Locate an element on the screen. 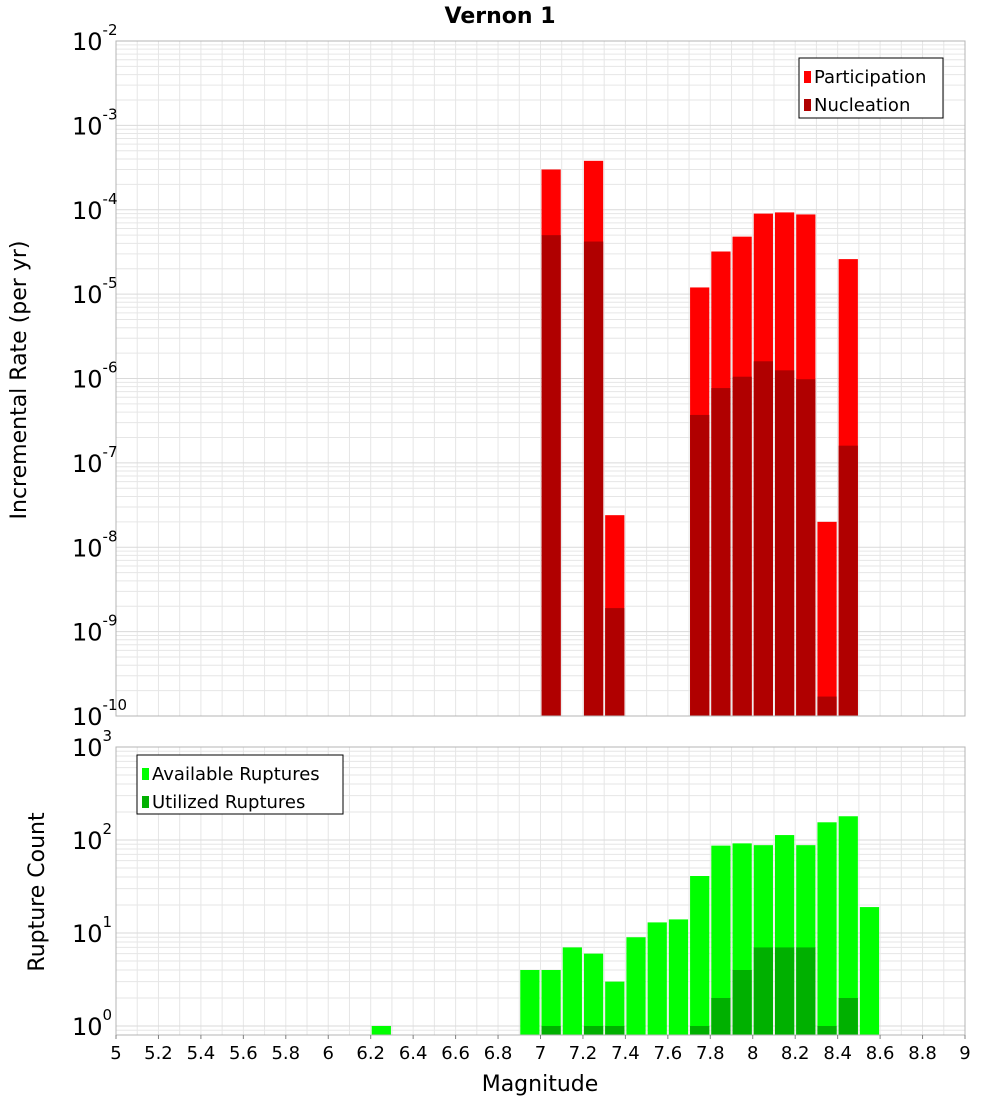  y-tick-exponent: -10 is located at coordinates (115, 705).